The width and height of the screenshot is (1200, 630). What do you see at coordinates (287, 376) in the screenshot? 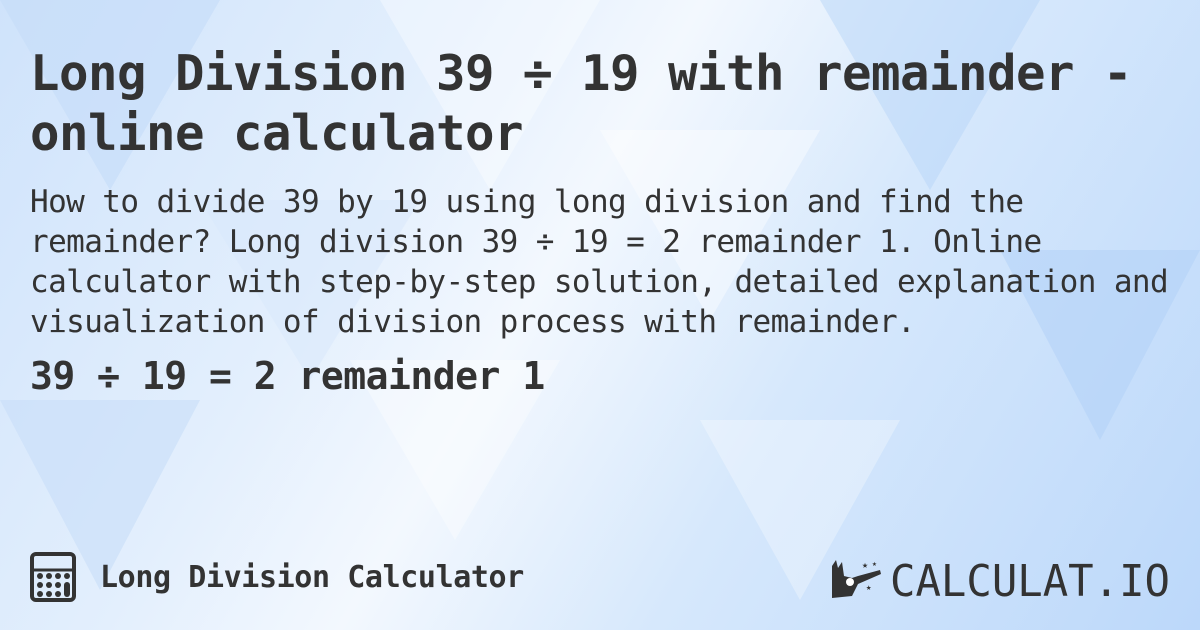
I see `division-result: 39 ÷ 19 = 2 remainder 1` at bounding box center [287, 376].